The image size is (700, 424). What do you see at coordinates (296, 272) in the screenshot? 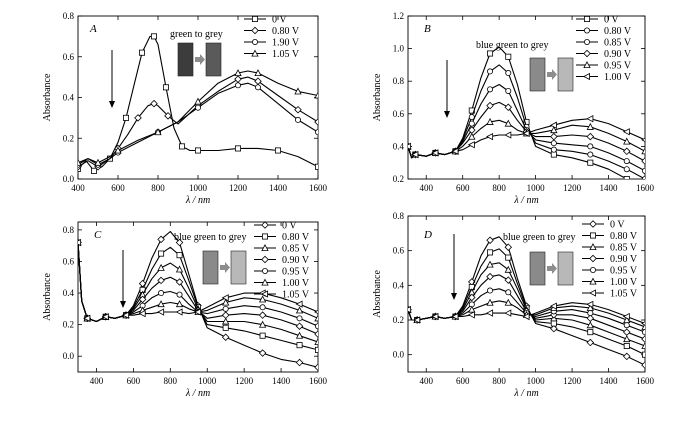
I see `legend-label: 0.95 V` at bounding box center [296, 272].